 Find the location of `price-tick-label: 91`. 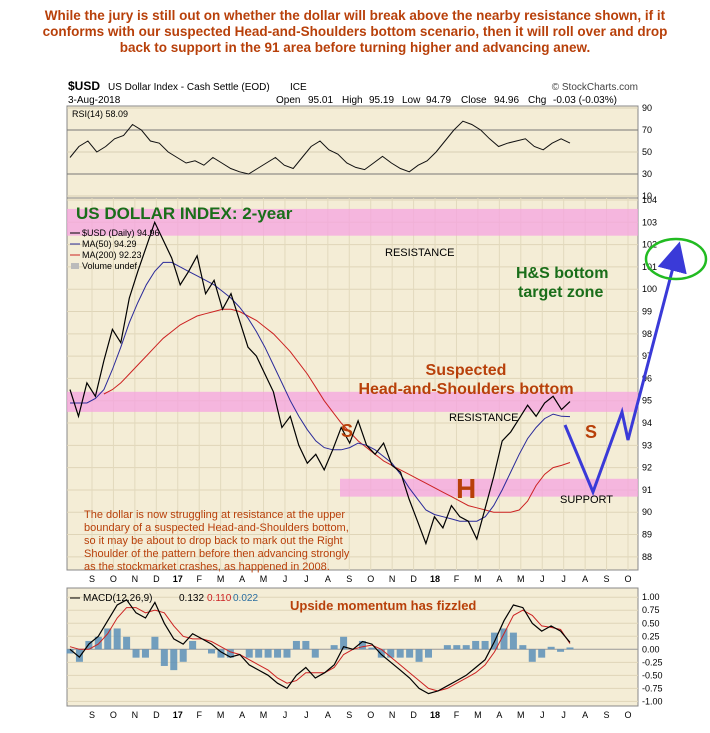

price-tick-label: 91 is located at coordinates (647, 490).